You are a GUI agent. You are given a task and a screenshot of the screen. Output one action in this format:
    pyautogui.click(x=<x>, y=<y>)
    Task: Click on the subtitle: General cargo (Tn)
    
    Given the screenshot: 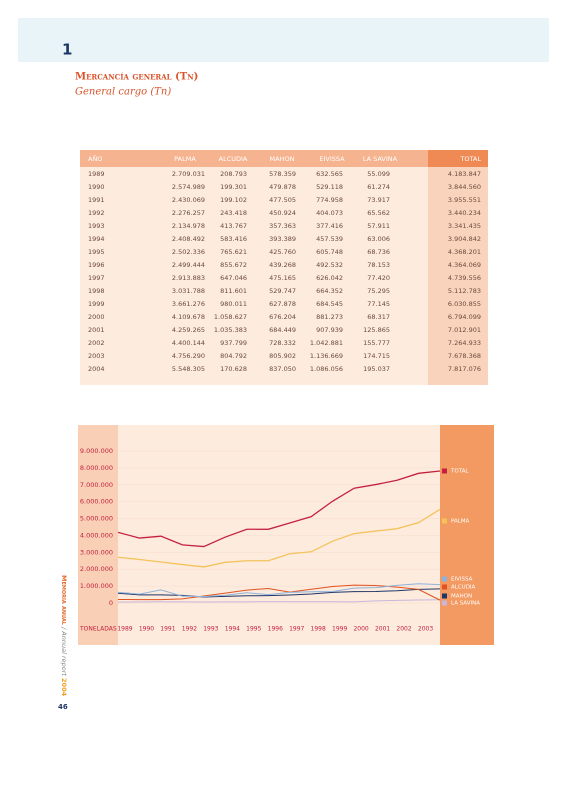 What is the action you would take?
    pyautogui.click(x=123, y=92)
    